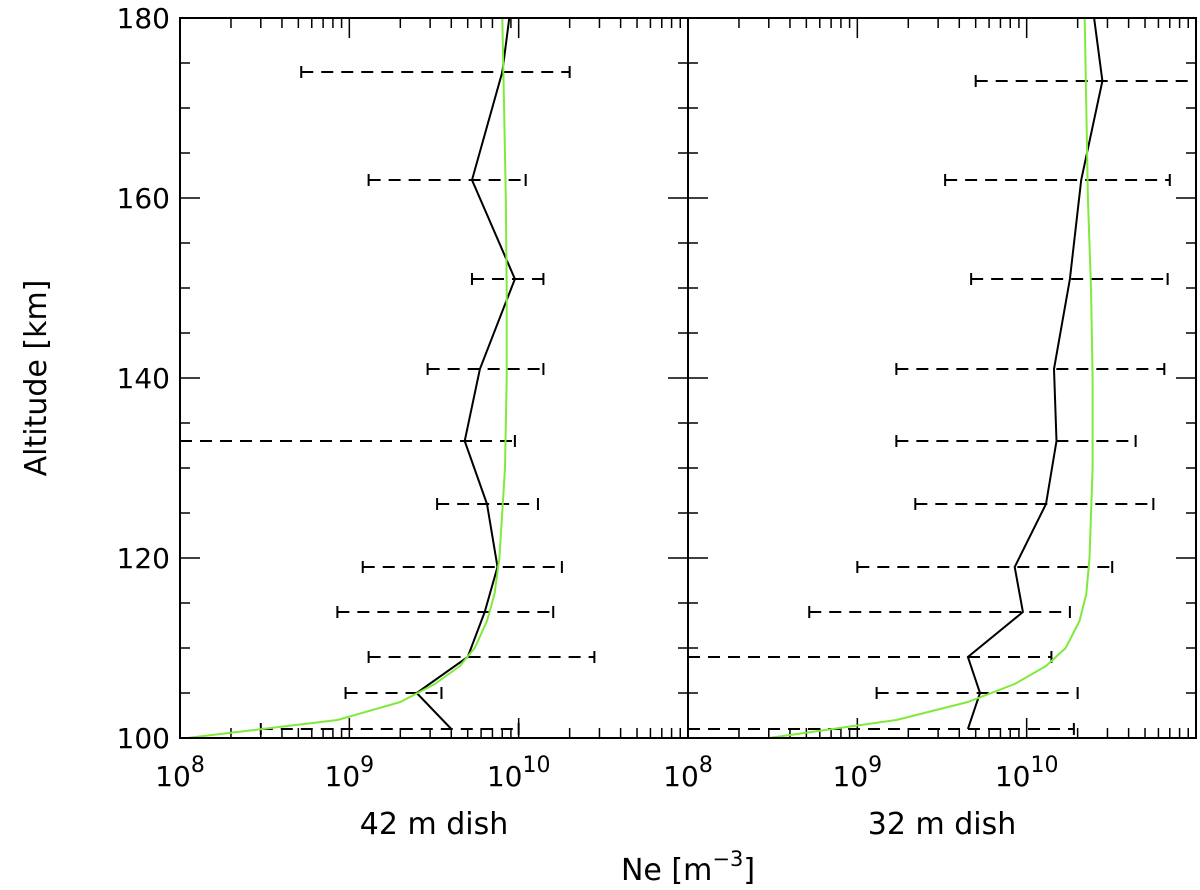 Image resolution: width=1200 pixels, height=890 pixels. I want to click on panel-subtitle: 42 m dish, so click(434, 824).